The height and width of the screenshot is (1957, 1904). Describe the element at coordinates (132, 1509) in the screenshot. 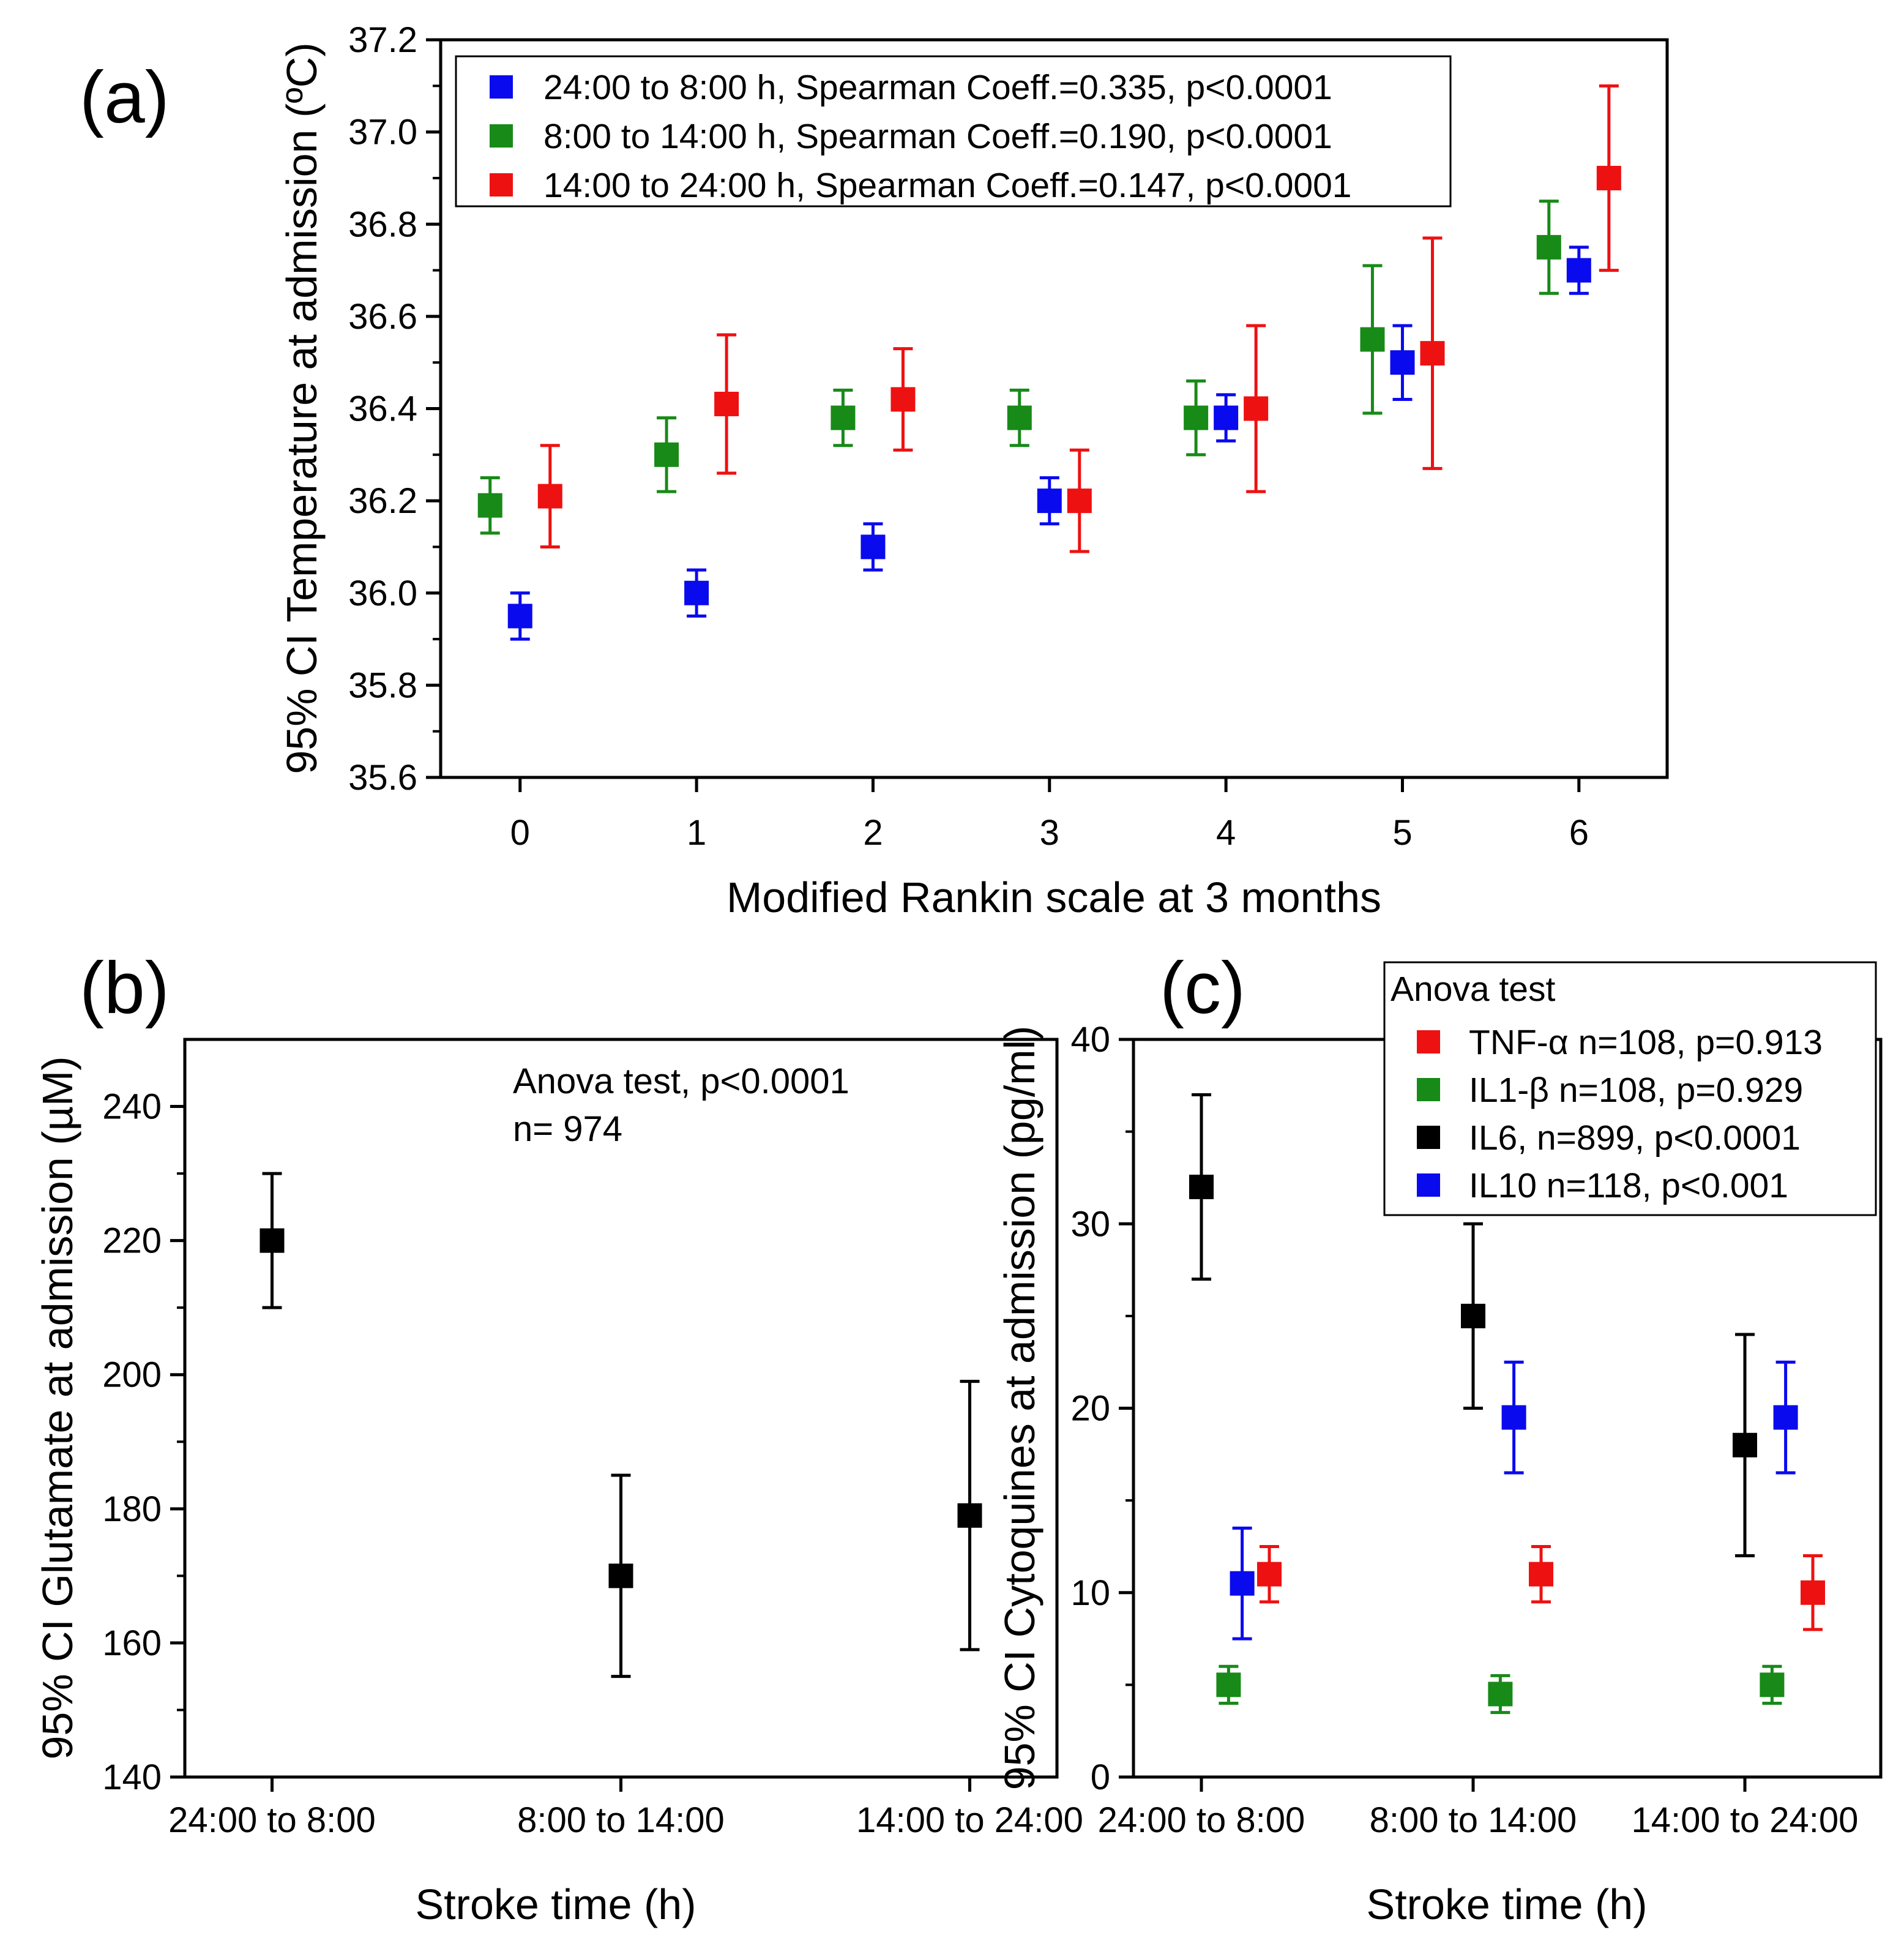

I see `y-tick-label: 180` at that location.